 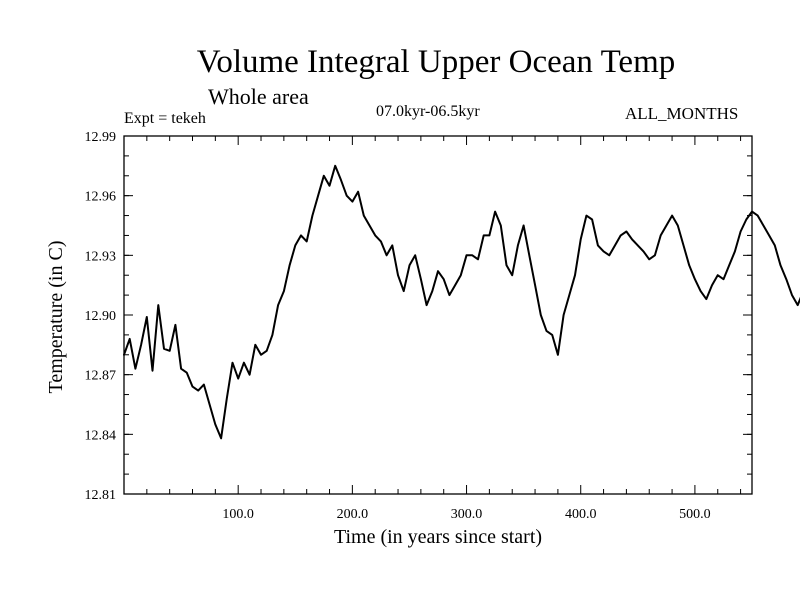 What do you see at coordinates (101, 256) in the screenshot?
I see `y-tick-label: 12.93` at bounding box center [101, 256].